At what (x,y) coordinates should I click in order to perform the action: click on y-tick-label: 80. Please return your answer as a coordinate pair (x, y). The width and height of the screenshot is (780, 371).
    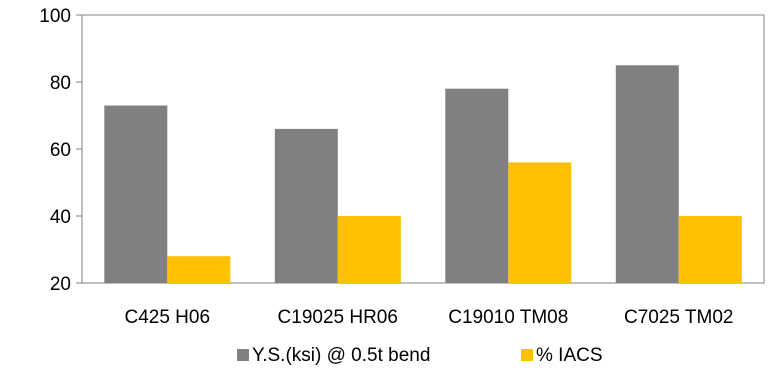
    Looking at the image, I should click on (60, 83).